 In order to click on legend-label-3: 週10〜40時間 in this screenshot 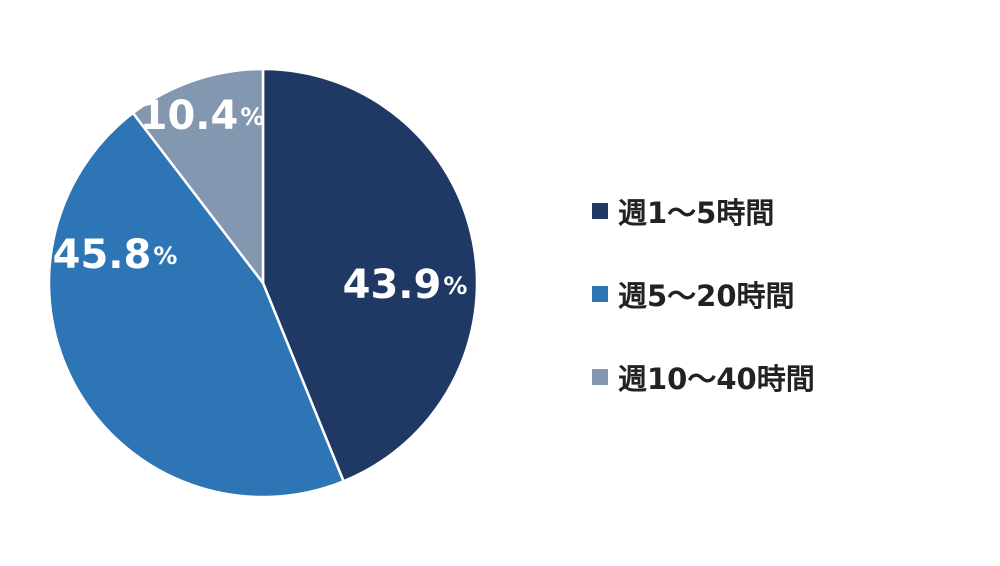, I will do `click(716, 379)`.